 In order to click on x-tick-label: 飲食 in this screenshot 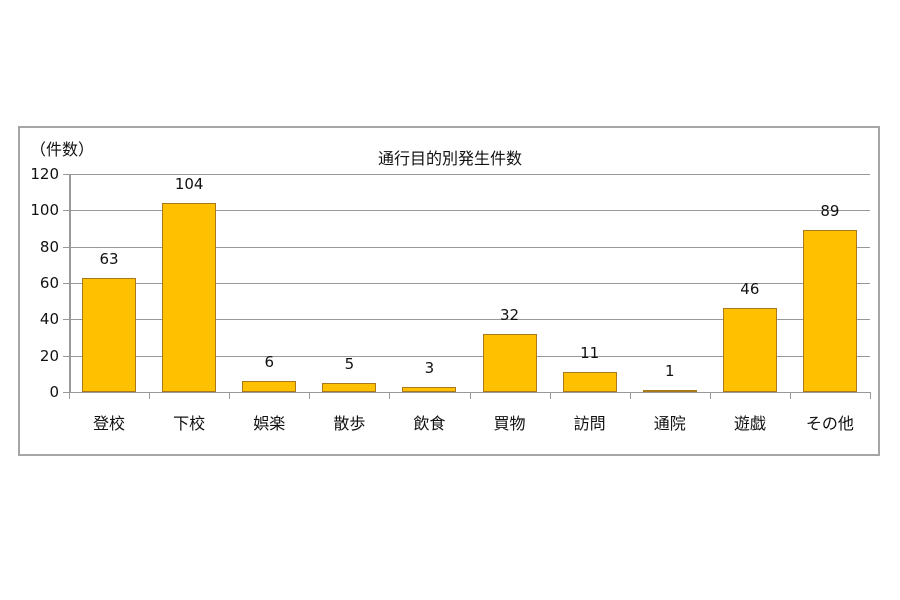, I will do `click(429, 423)`.